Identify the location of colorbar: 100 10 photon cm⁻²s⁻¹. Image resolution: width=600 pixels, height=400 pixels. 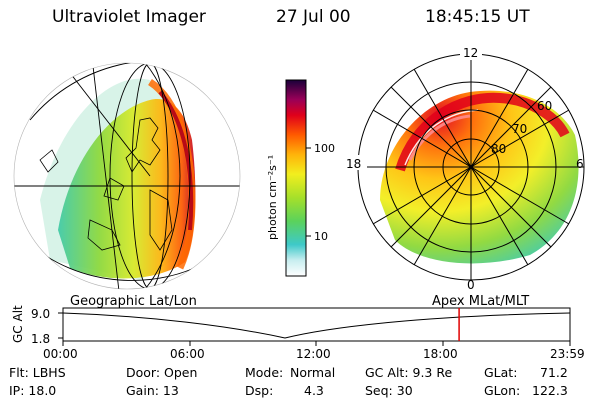
(300, 178).